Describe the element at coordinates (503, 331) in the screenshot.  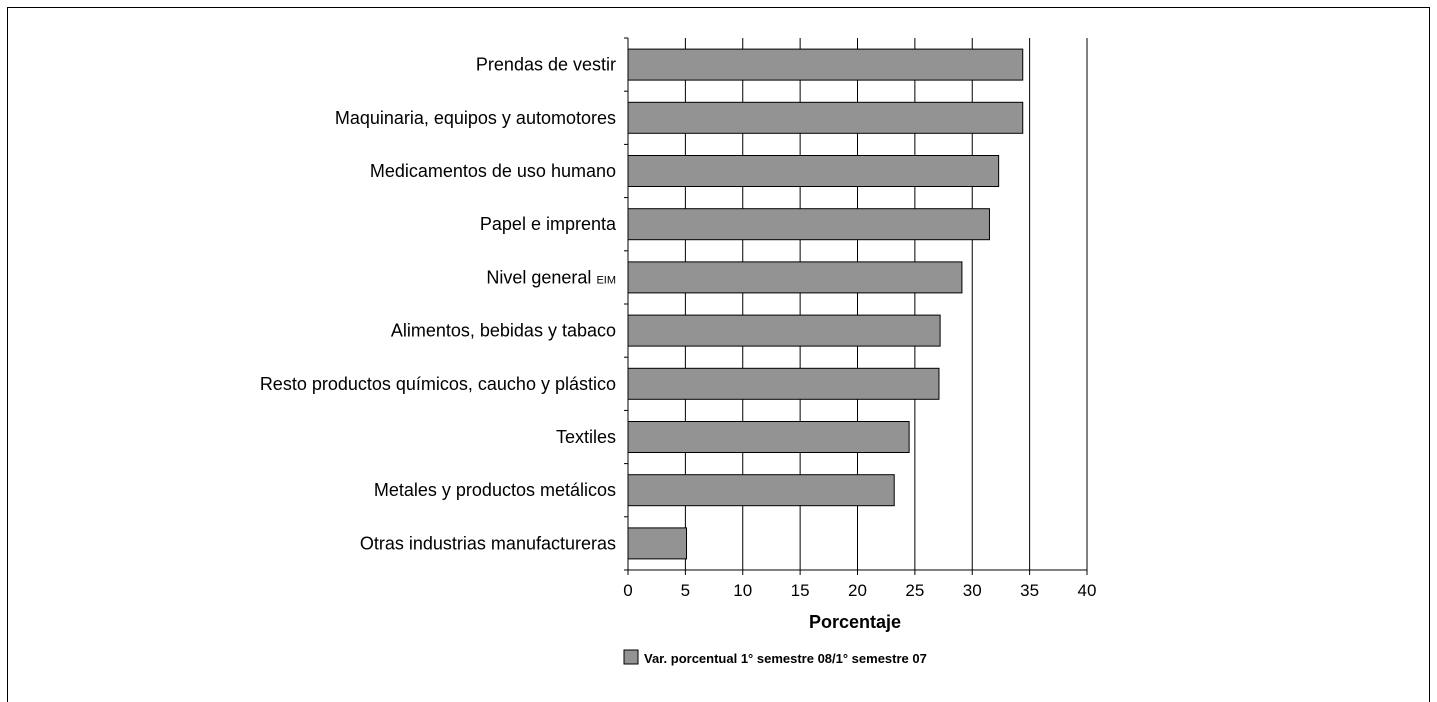
I see `category-label: Alimentos, bebidas y tabaco` at that location.